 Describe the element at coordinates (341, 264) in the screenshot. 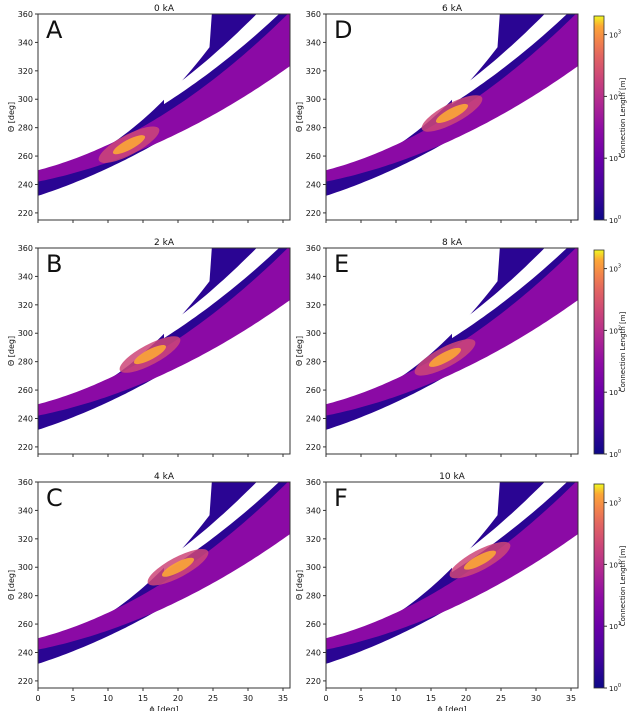

I see `panel-letter: E` at that location.